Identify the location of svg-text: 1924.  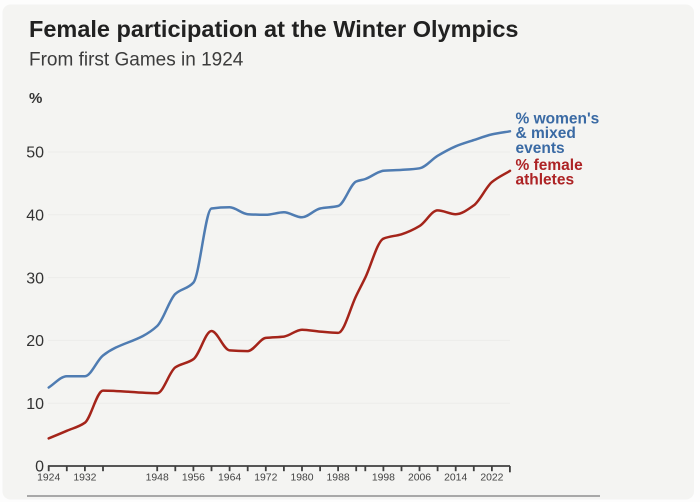
(48, 478).